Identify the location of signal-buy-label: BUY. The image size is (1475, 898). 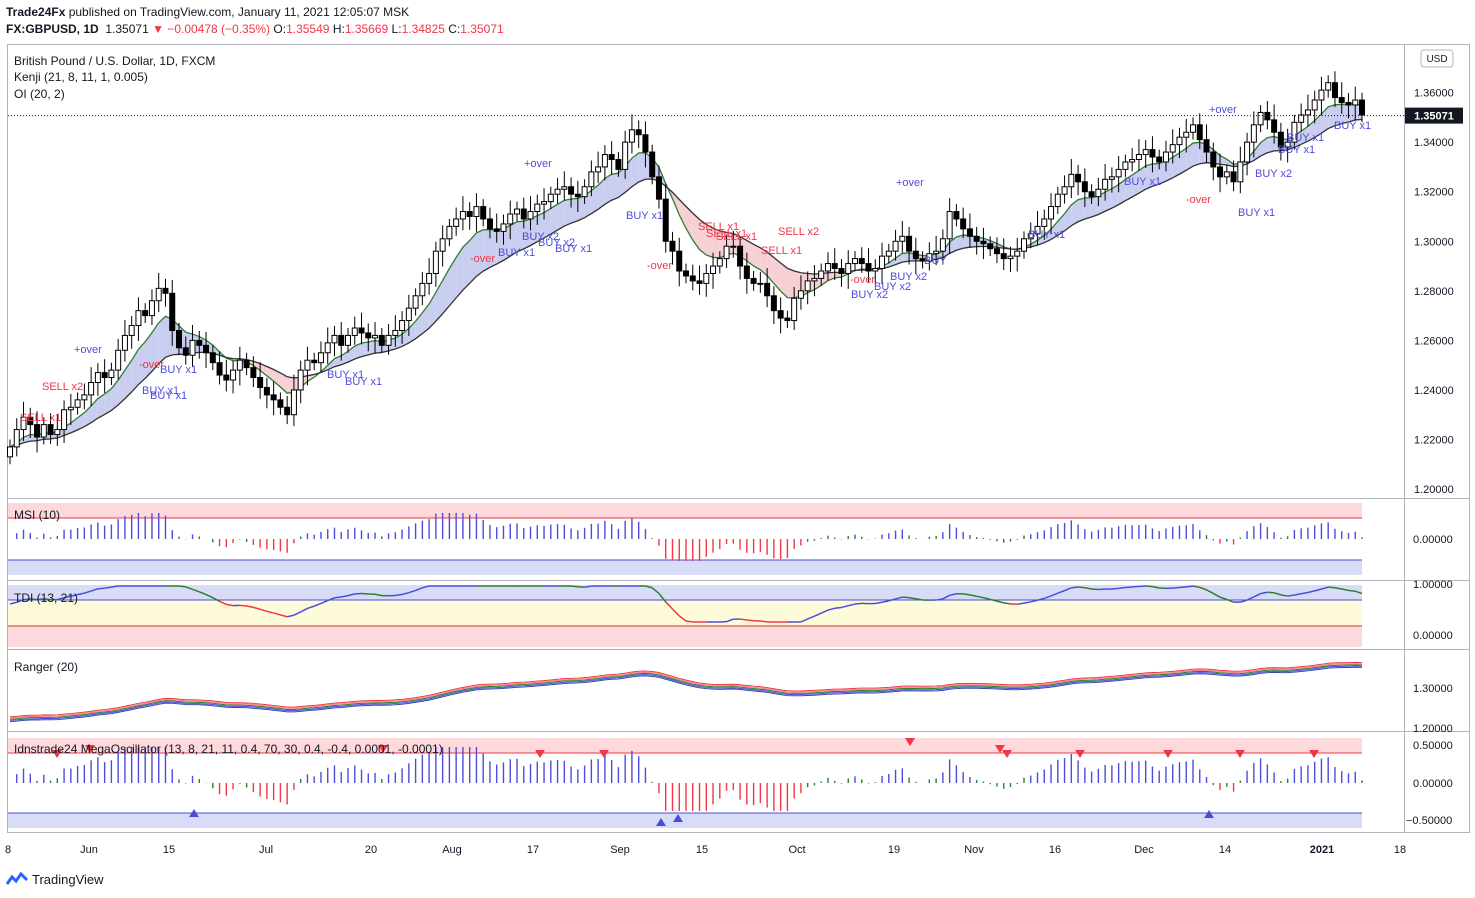
(935, 261).